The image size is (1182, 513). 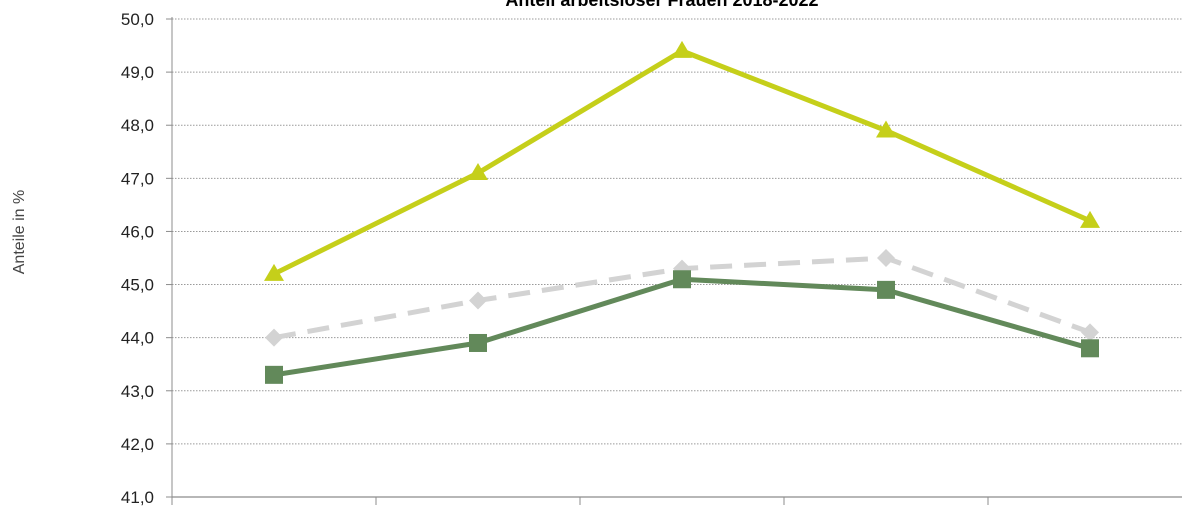 I want to click on y-tick-label: 49,0, so click(x=137, y=72).